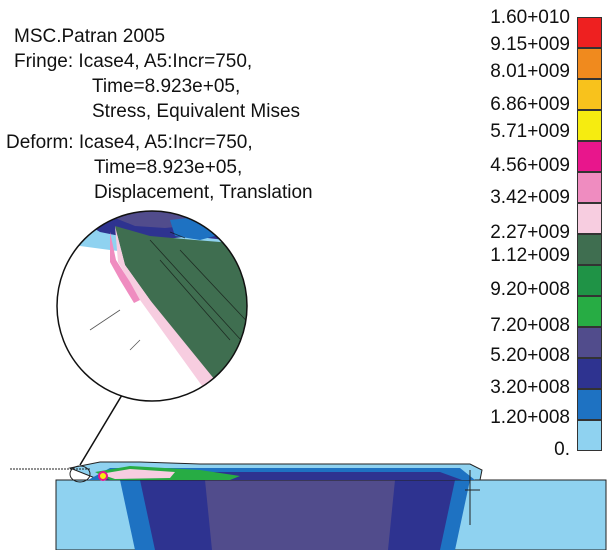 This screenshot has height=550, width=608. Describe the element at coordinates (530, 104) in the screenshot. I see `legend-label: 6.86+009` at that location.